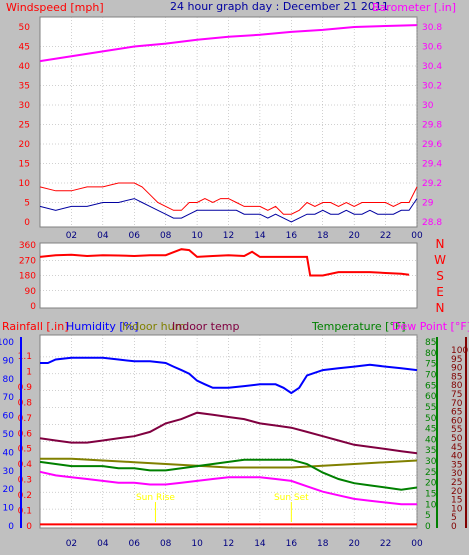  What do you see at coordinates (456, 395) in the screenshot?
I see `axis-tick-label: 75` at bounding box center [456, 395].